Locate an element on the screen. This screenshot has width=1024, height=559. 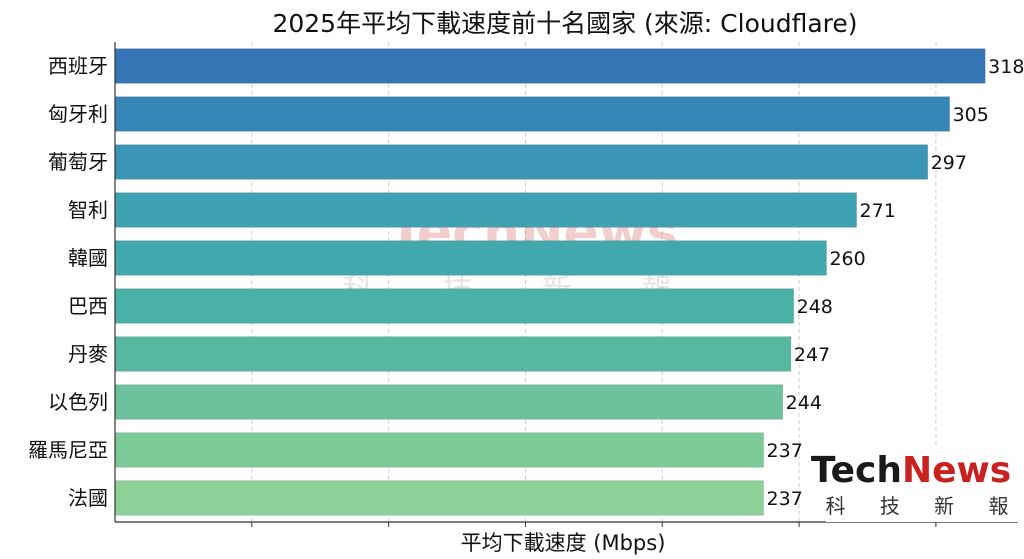
watermark-corner: Tech News 科 技 新 報 is located at coordinates (916, 485).